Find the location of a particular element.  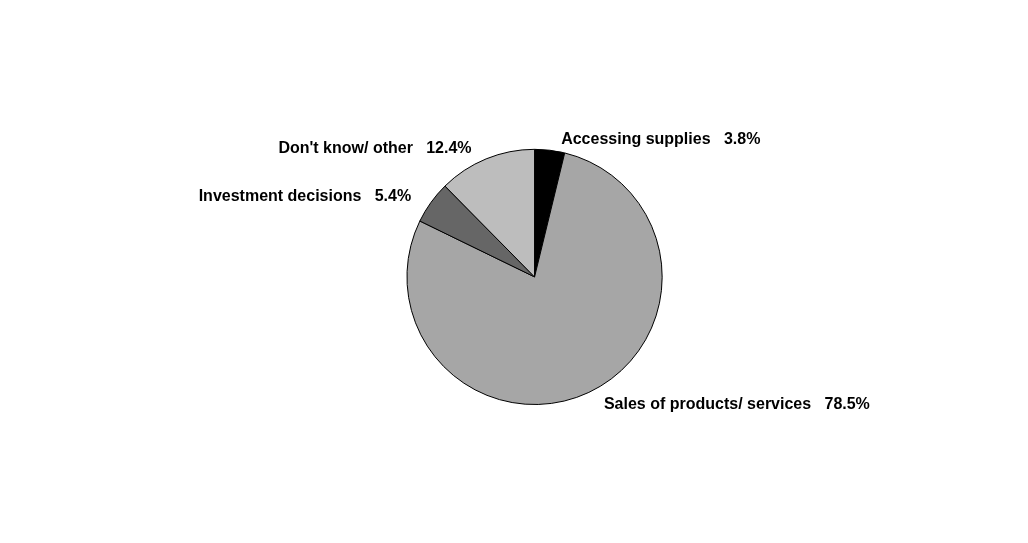

data-label: 3.8% is located at coordinates (742, 138).